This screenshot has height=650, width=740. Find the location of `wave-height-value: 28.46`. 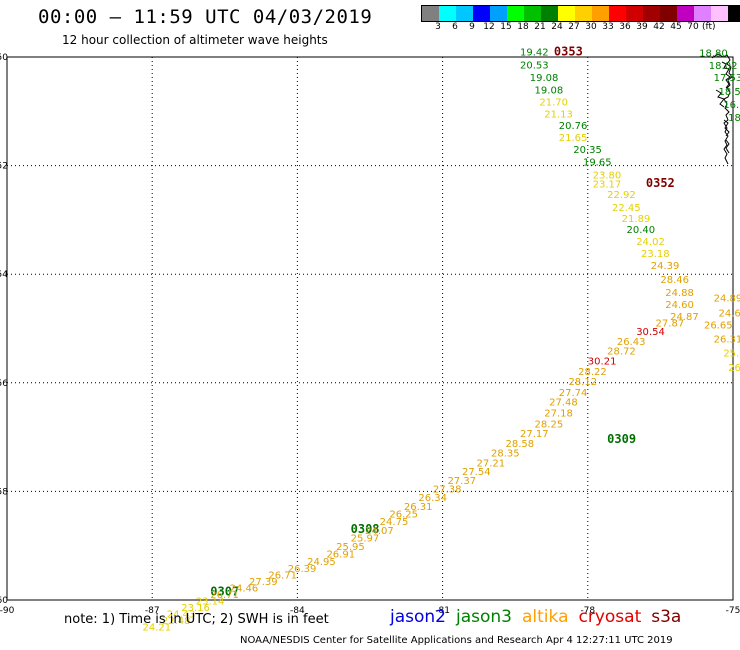

wave-height-value: 28.46 is located at coordinates (674, 280).